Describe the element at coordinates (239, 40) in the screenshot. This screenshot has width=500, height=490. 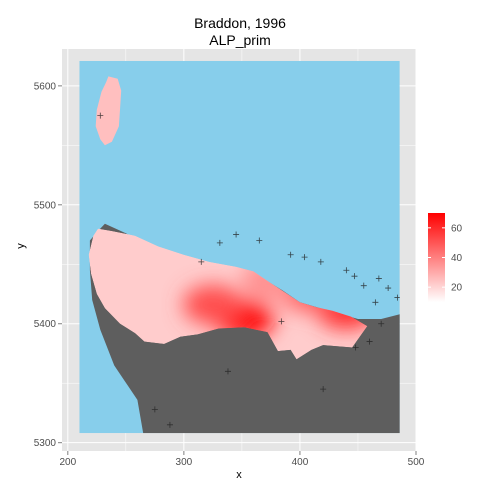
I see `chart-subtitle: ALP_prim` at that location.